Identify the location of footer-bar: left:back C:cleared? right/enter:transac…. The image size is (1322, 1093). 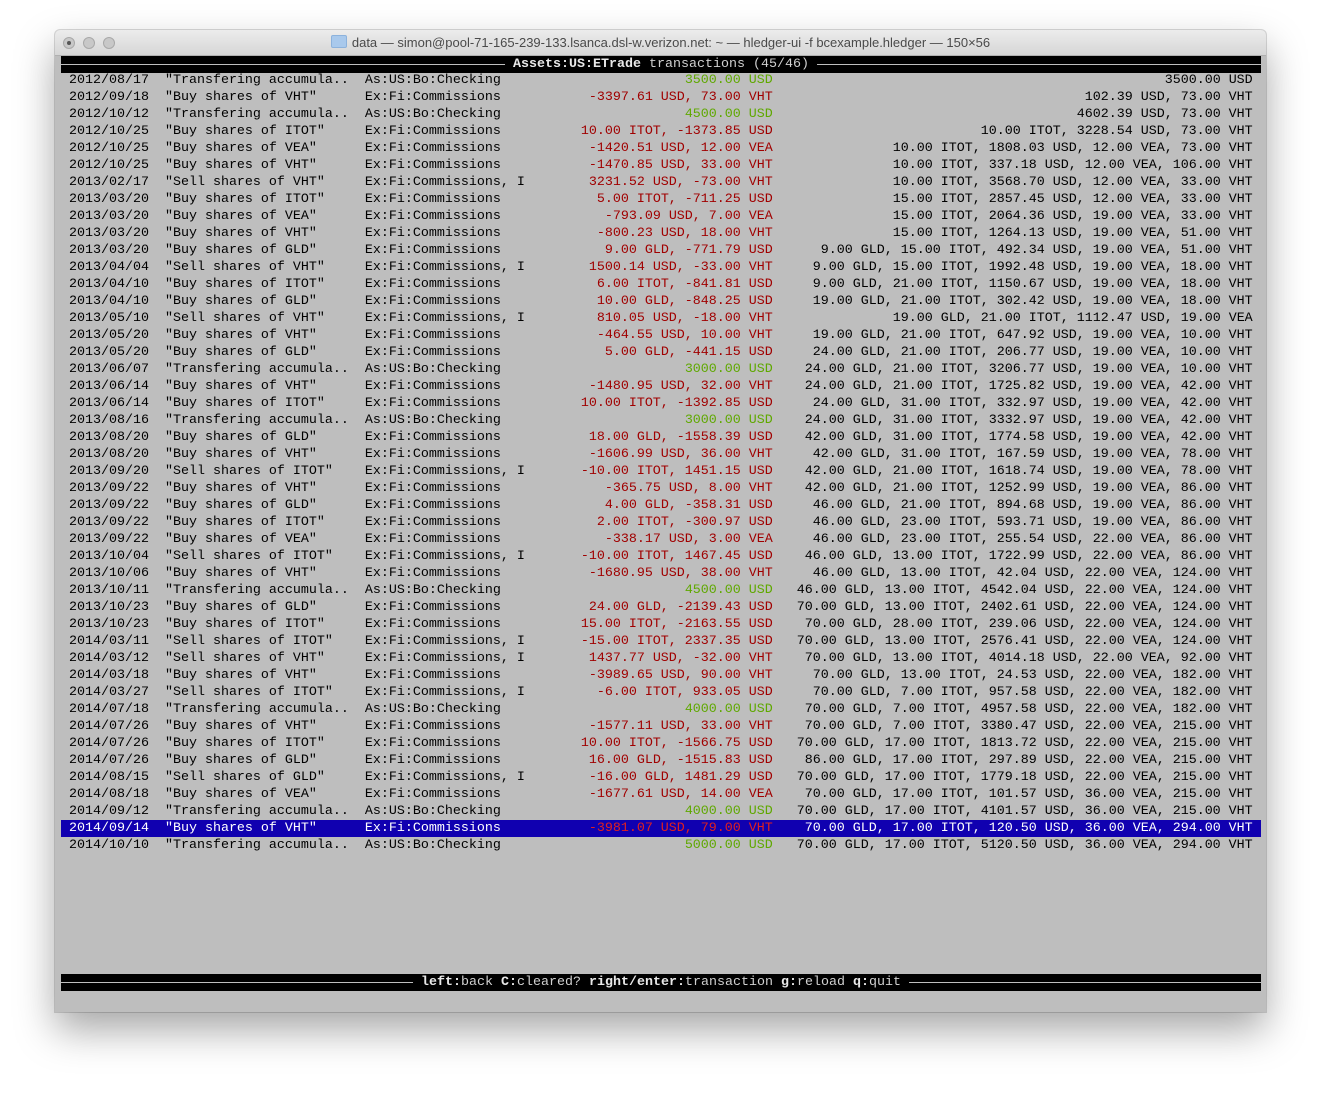
(661, 982).